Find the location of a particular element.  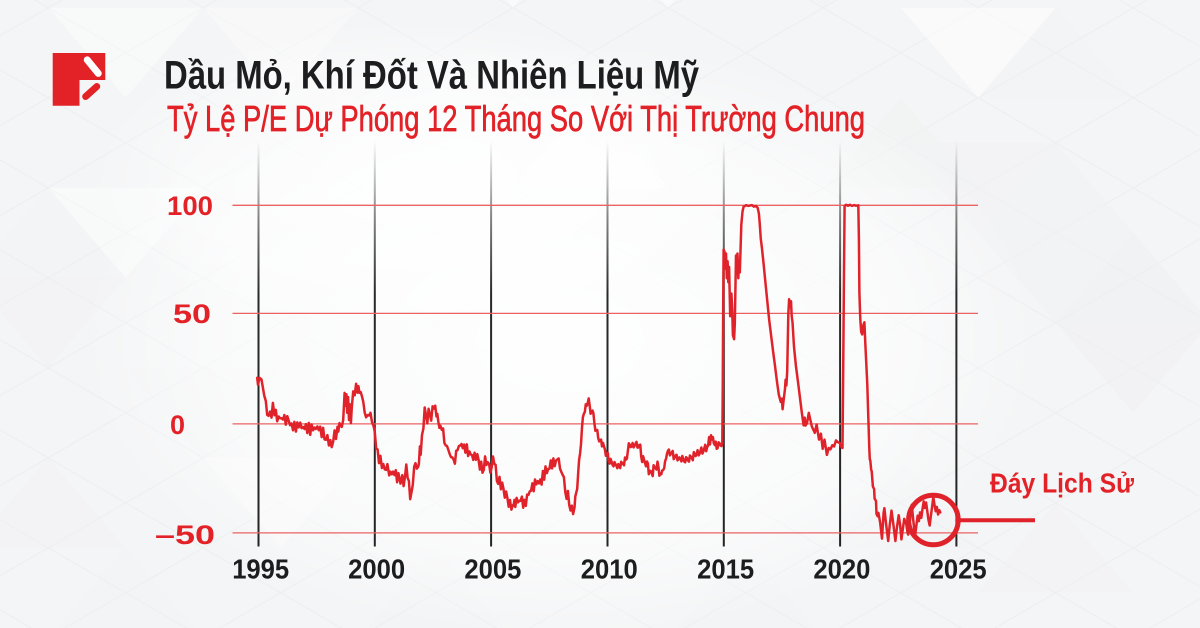

svg-text:Dầu Mỏ, Khí Đốt Và Nhiên Liệu: Dầu Mỏ, Khí Đốt Và Nhiên Liệu Mỹ is located at coordinates (432, 76).